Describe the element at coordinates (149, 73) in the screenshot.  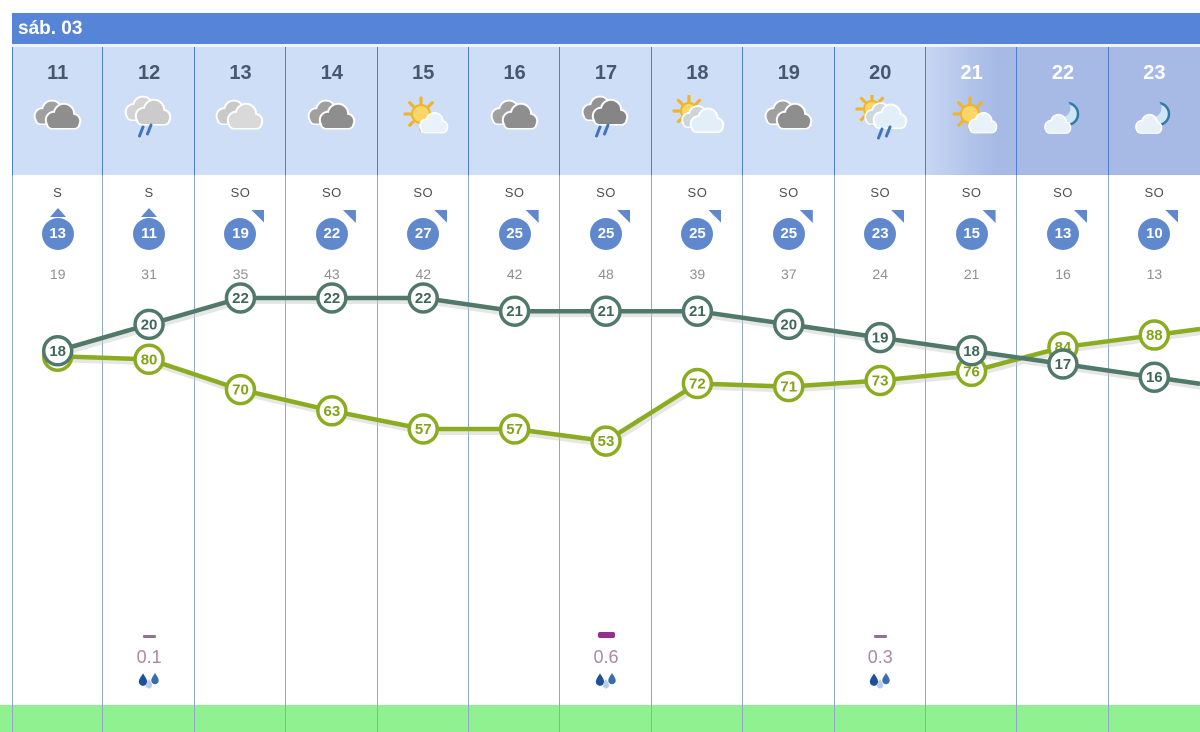
I see `hour-label: 12` at that location.